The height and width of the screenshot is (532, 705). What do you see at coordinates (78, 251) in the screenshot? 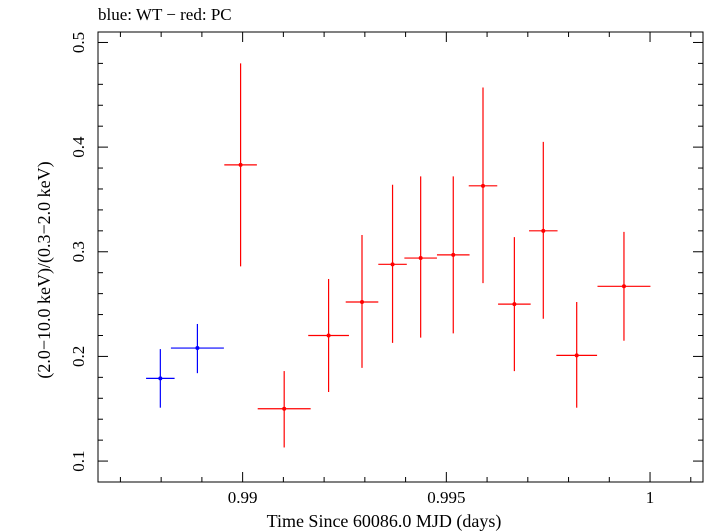
I see `y-tick-label: 0.3` at bounding box center [78, 251].